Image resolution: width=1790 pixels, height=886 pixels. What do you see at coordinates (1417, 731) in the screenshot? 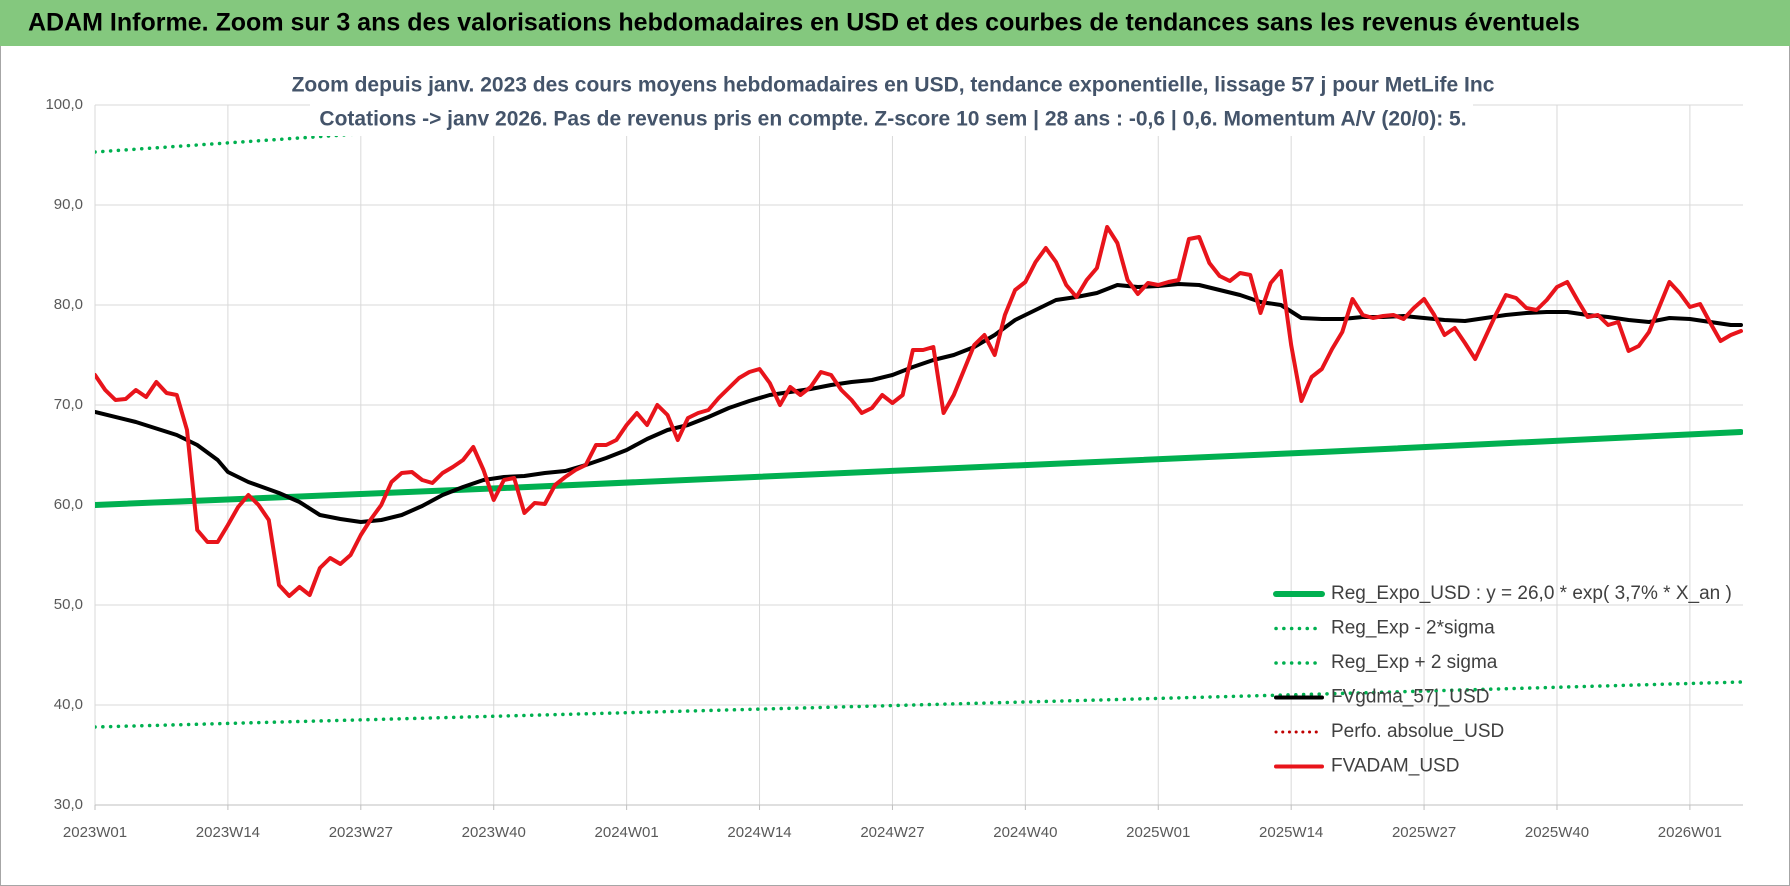
I see `legend-label: Perfo. absolue_USD` at bounding box center [1417, 731].